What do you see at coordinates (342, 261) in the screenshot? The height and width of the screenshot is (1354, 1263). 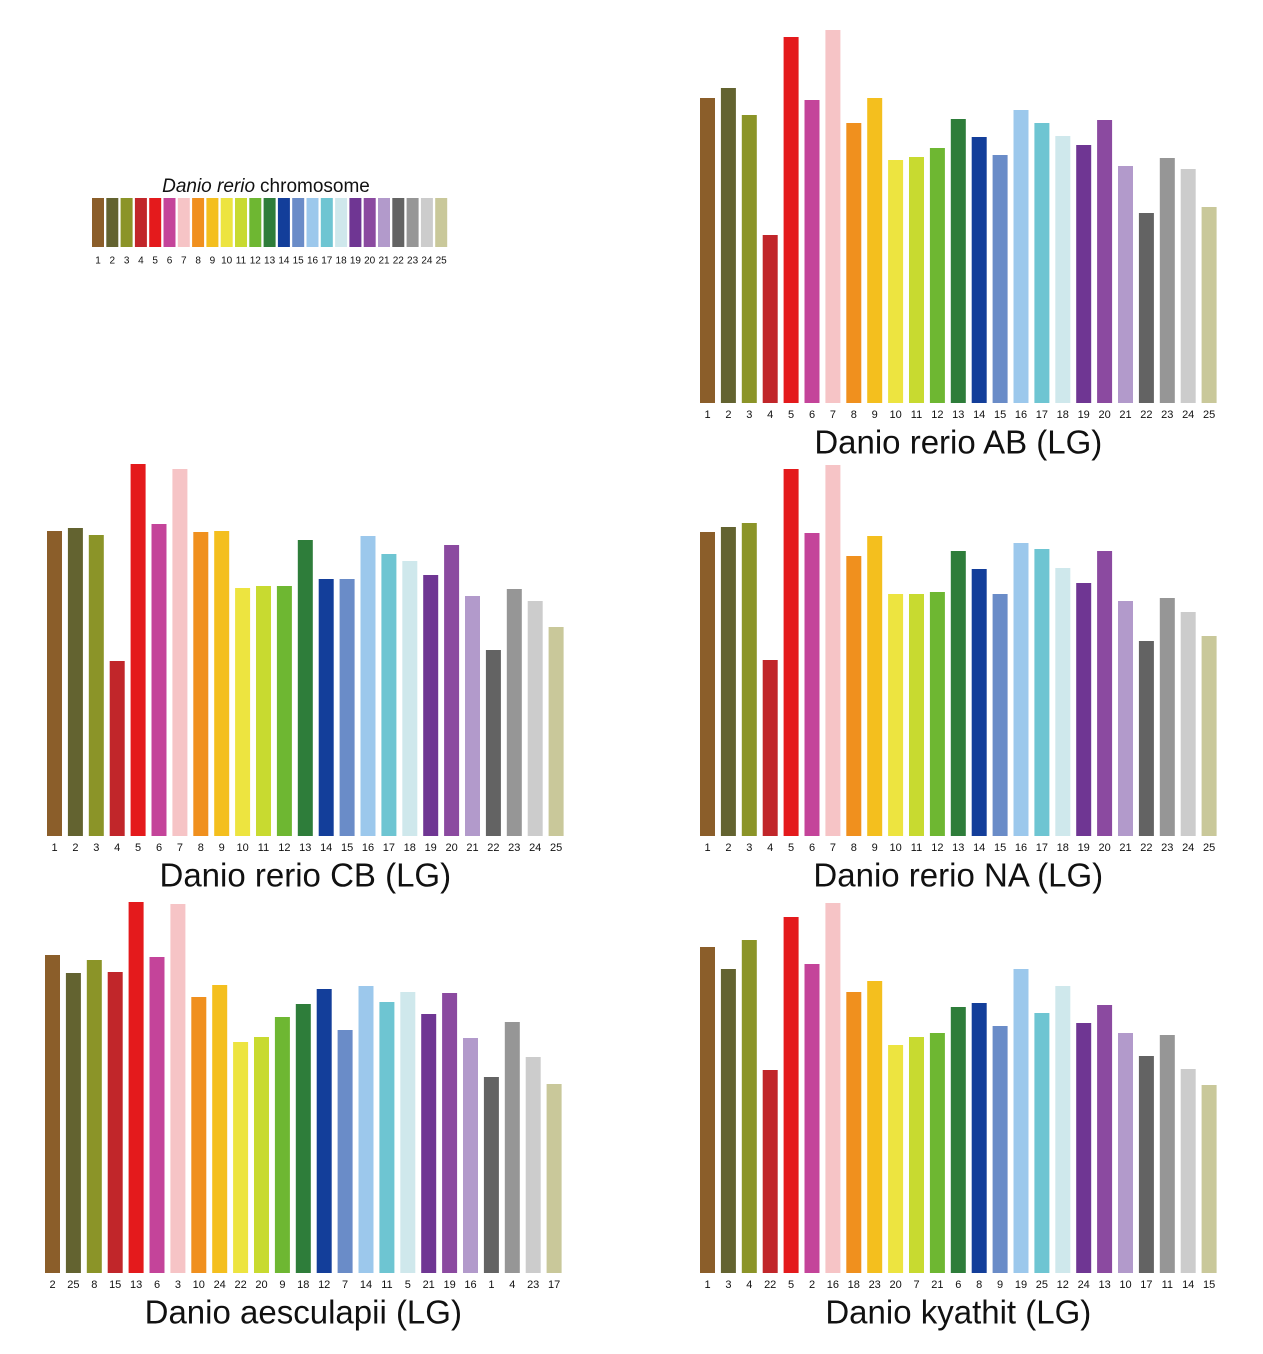 I see `legend-label: 18` at bounding box center [342, 261].